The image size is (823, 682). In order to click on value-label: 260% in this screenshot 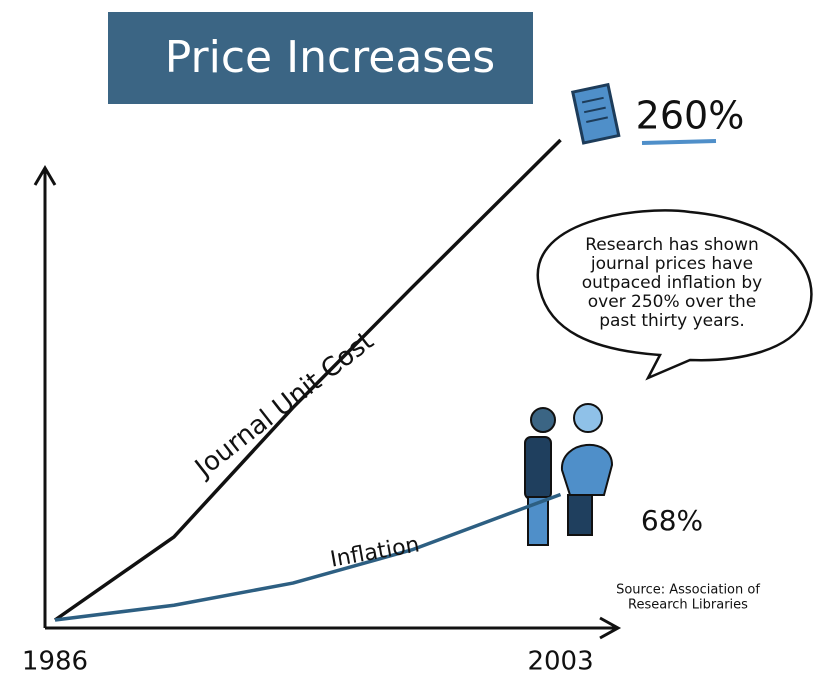, I will do `click(690, 116)`.